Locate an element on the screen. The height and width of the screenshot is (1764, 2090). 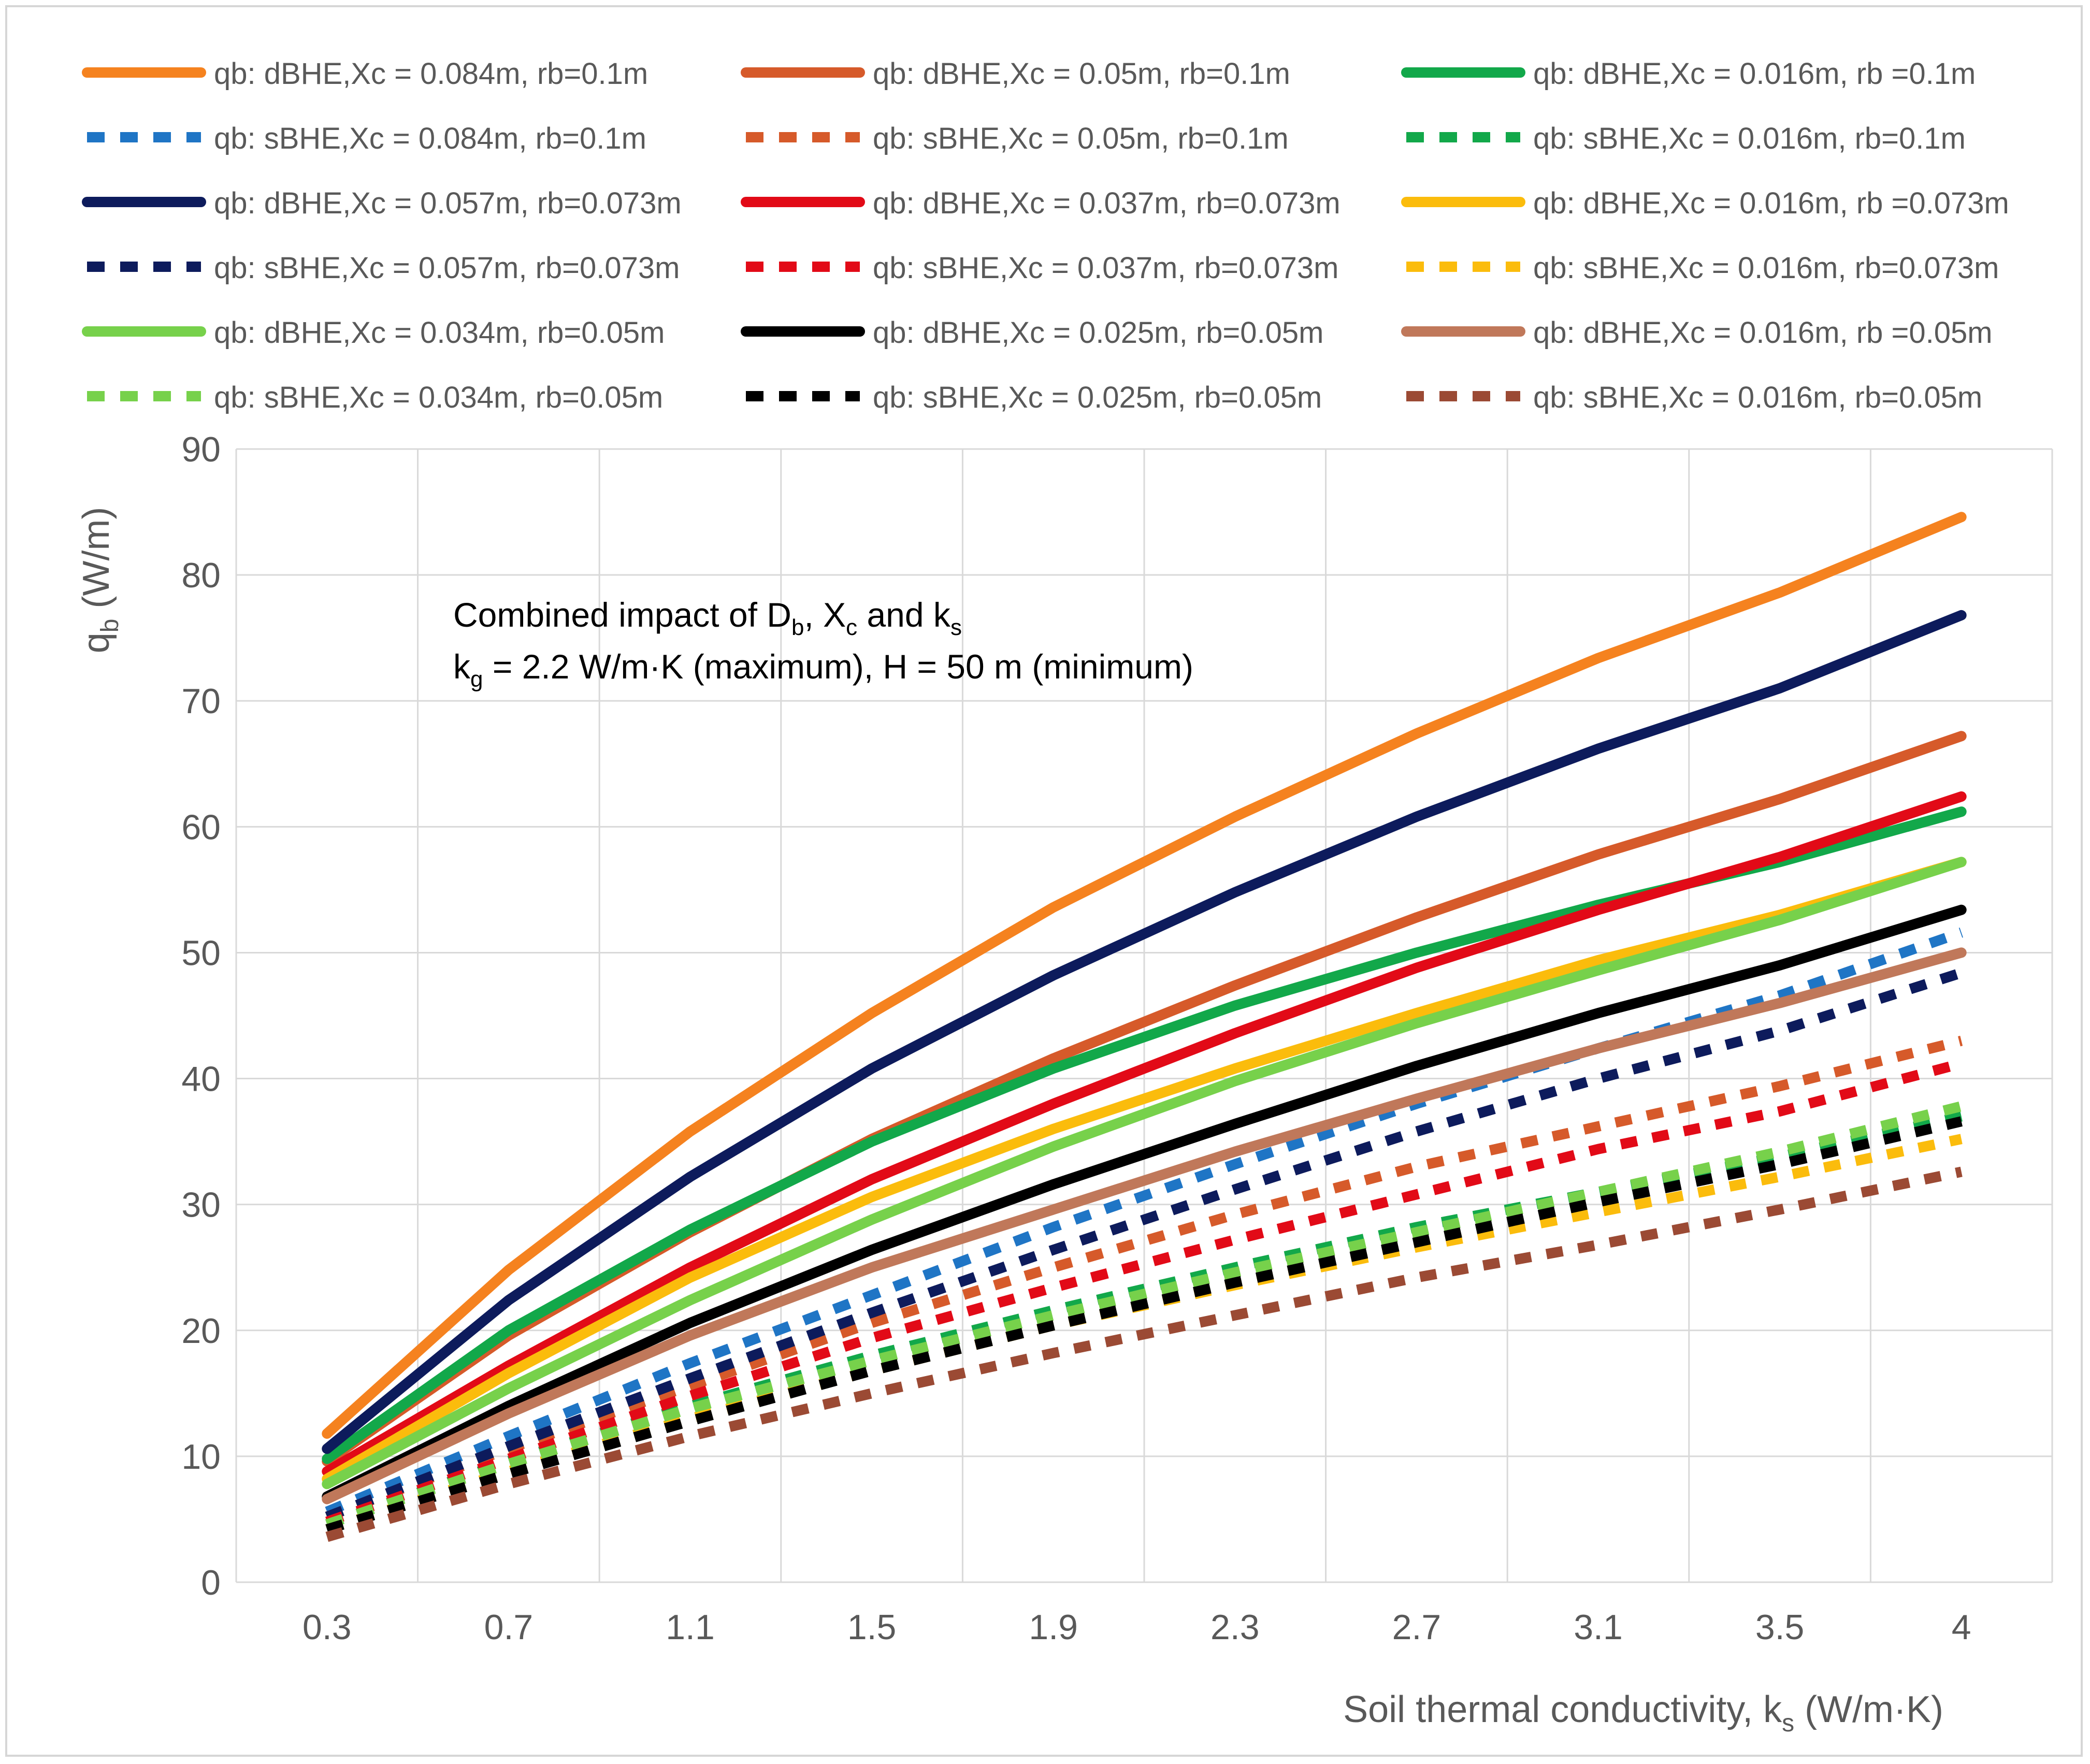
legend-label: qb: dBHE,Xc = 0.05m, rb=0.1m is located at coordinates (1081, 74).